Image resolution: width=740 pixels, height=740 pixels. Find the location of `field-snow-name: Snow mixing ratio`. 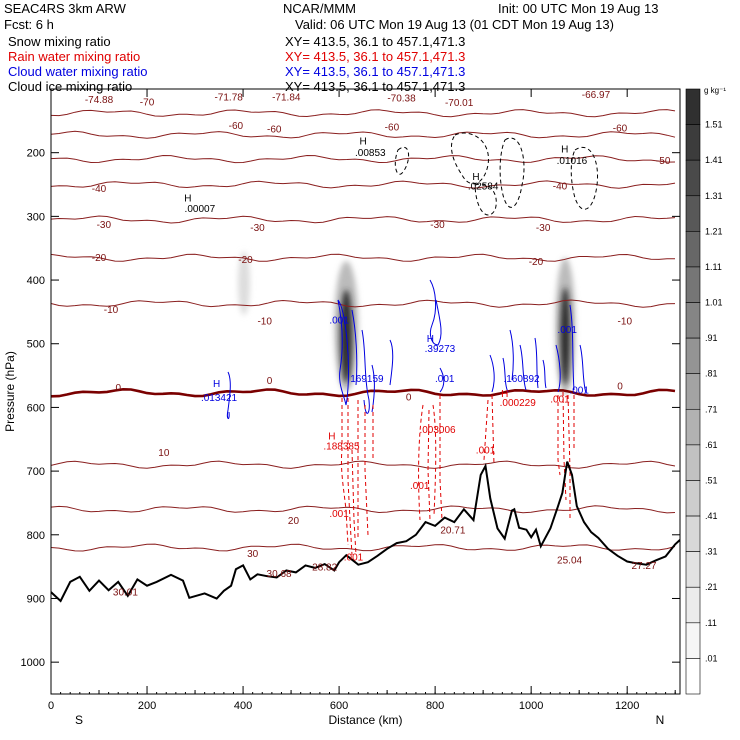

field-snow-name: Snow mixing ratio is located at coordinates (59, 41).